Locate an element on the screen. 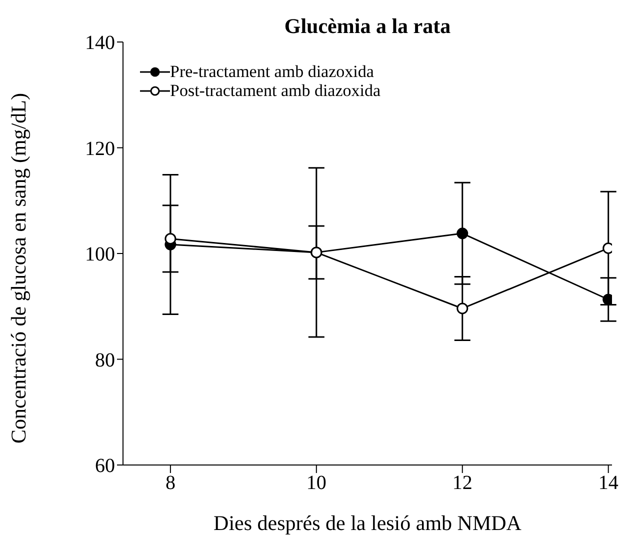  legend-label: Pre-tractament amb diazoxida is located at coordinates (272, 71).